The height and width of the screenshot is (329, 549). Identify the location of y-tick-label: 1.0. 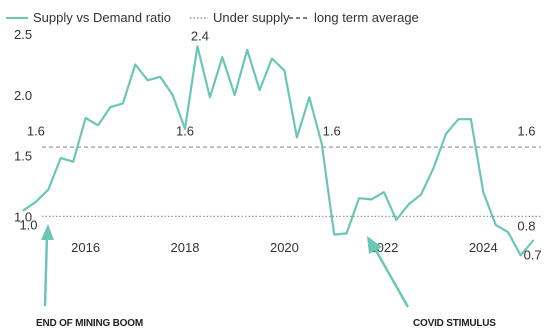
(23, 216).